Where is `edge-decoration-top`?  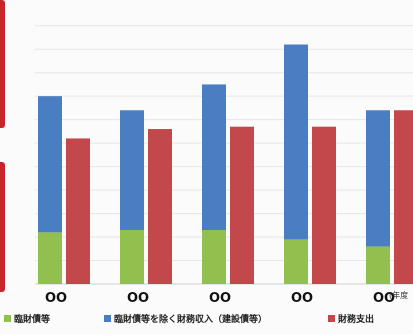 edge-decoration-top is located at coordinates (2, 64).